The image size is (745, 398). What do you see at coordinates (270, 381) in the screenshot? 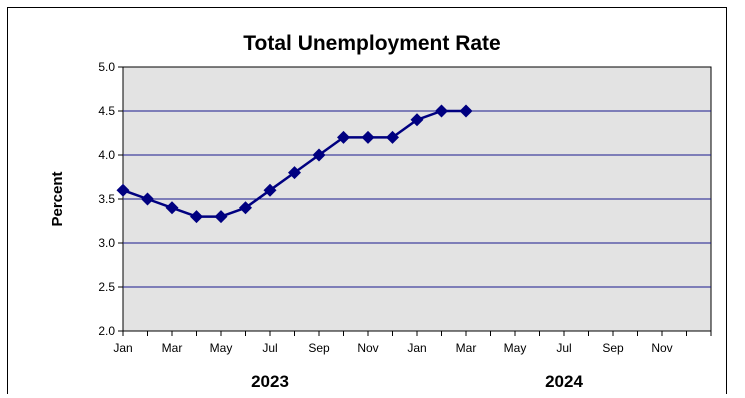
I see `year-label: 2023` at bounding box center [270, 381].